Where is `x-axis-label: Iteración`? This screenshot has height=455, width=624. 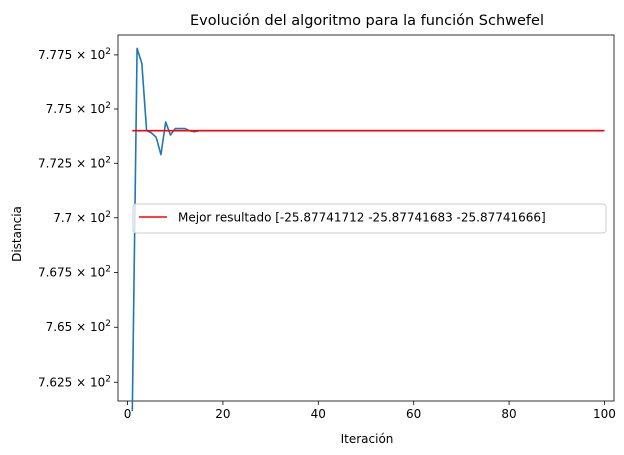 x-axis-label: Iteración is located at coordinates (367, 439).